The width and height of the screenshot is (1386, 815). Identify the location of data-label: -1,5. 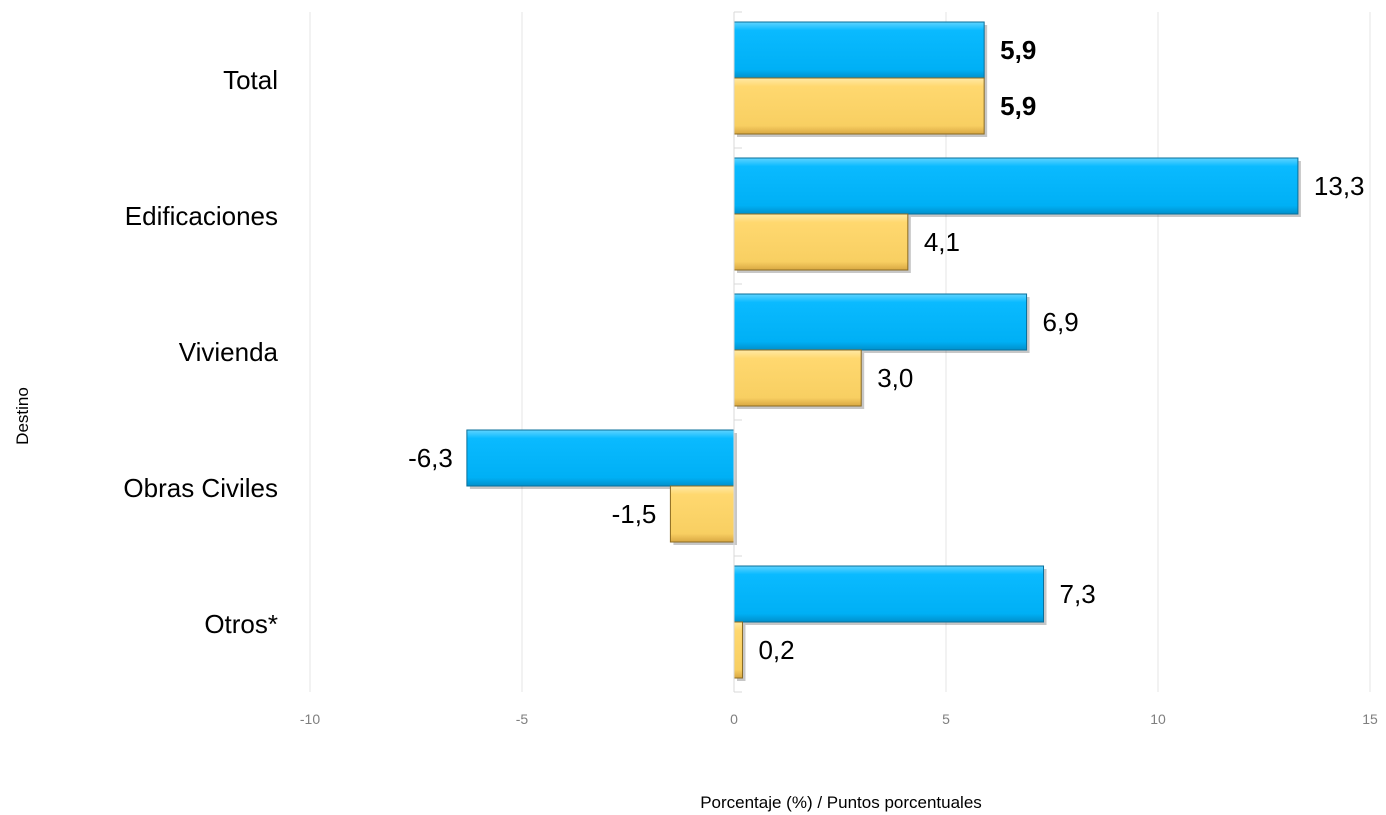
(634, 514).